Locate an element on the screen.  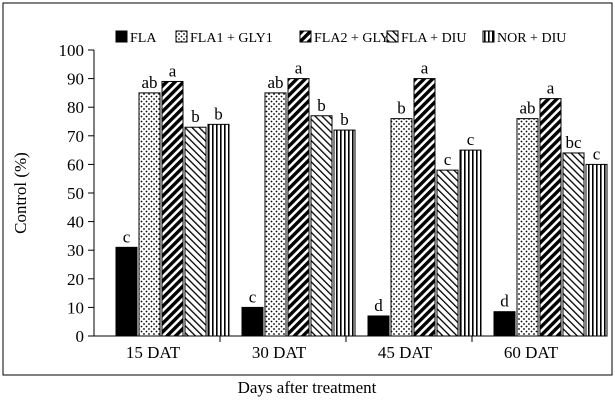
x-tick-label: 45 DAT is located at coordinates (405, 352).